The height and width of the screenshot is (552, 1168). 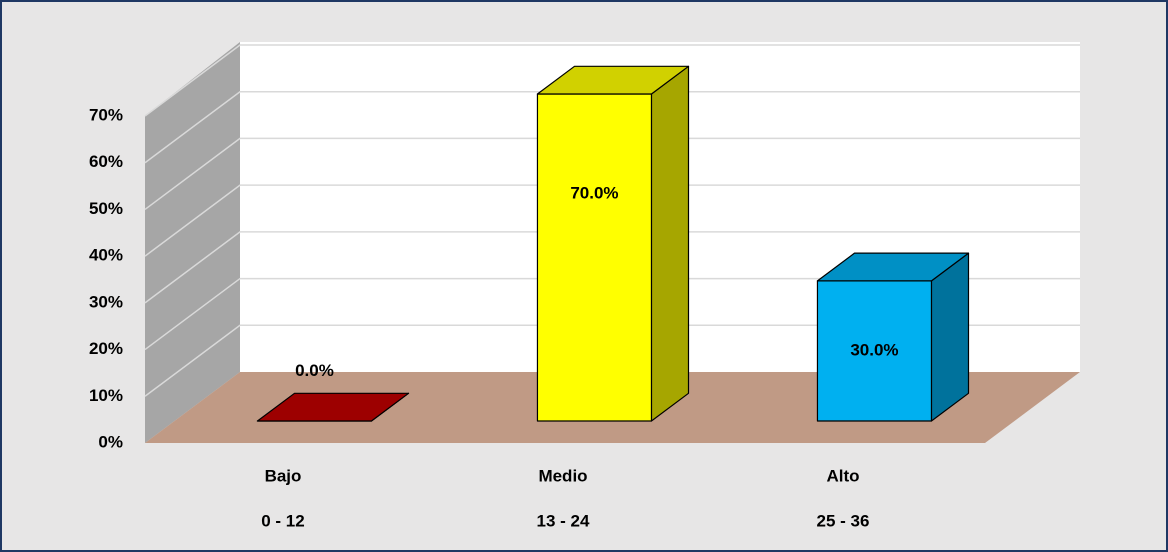 What do you see at coordinates (842, 475) in the screenshot?
I see `x-tick-label: Alto` at bounding box center [842, 475].